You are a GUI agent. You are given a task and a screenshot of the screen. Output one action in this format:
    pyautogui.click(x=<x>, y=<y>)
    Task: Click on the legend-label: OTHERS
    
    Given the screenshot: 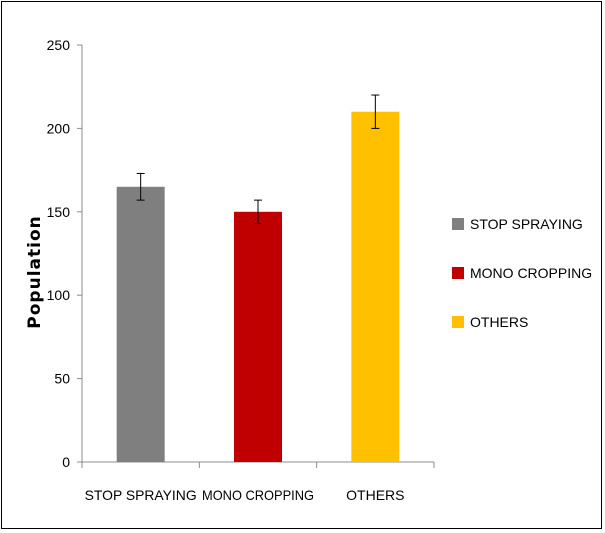 What is the action you would take?
    pyautogui.click(x=499, y=322)
    